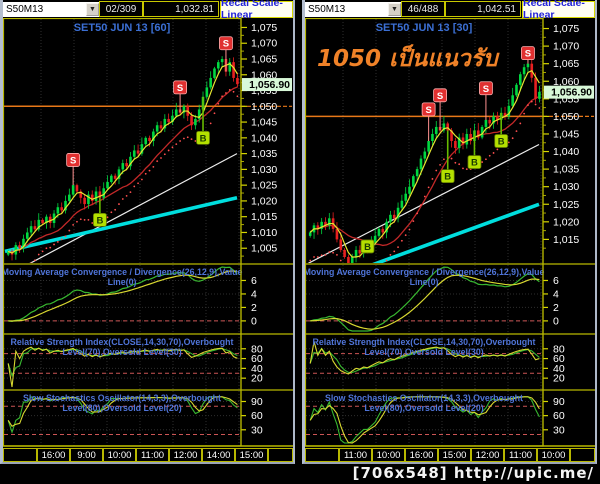  What do you see at coordinates (566, 187) in the screenshot?
I see `svg-text: 1,030` at bounding box center [566, 187].